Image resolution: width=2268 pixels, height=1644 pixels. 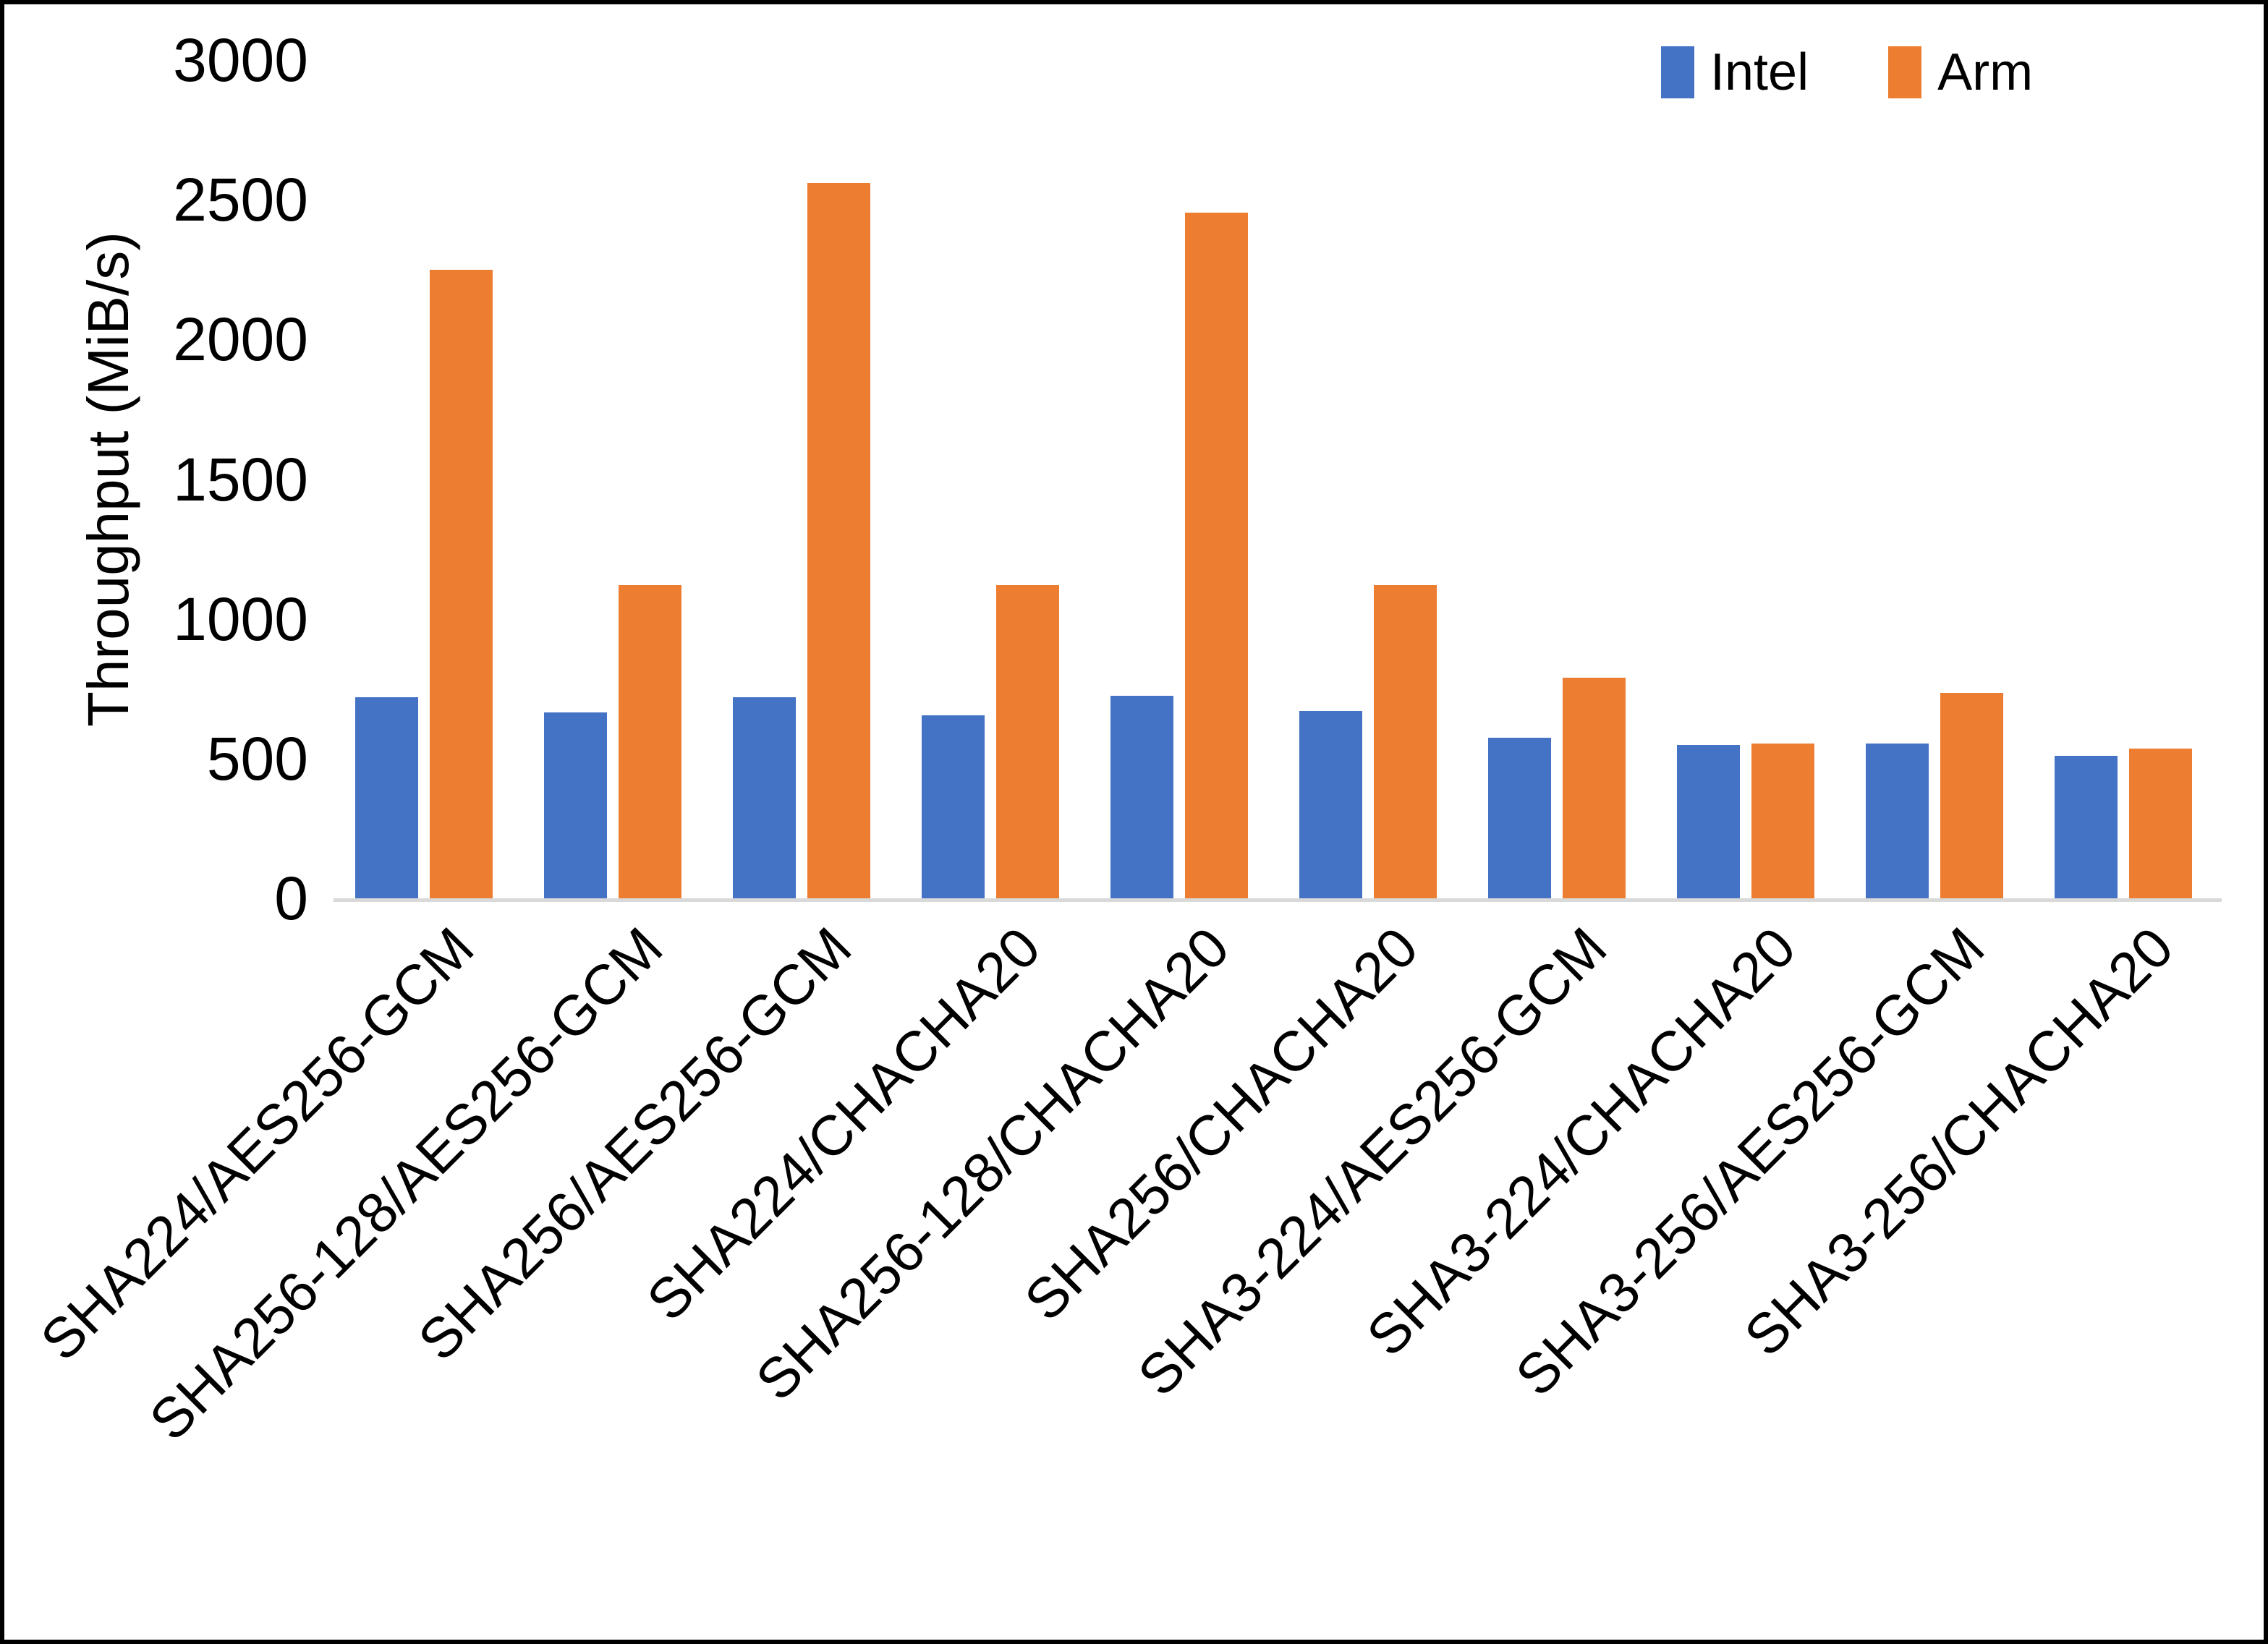 I want to click on legend-entry-arm: Arm, so click(x=1961, y=72).